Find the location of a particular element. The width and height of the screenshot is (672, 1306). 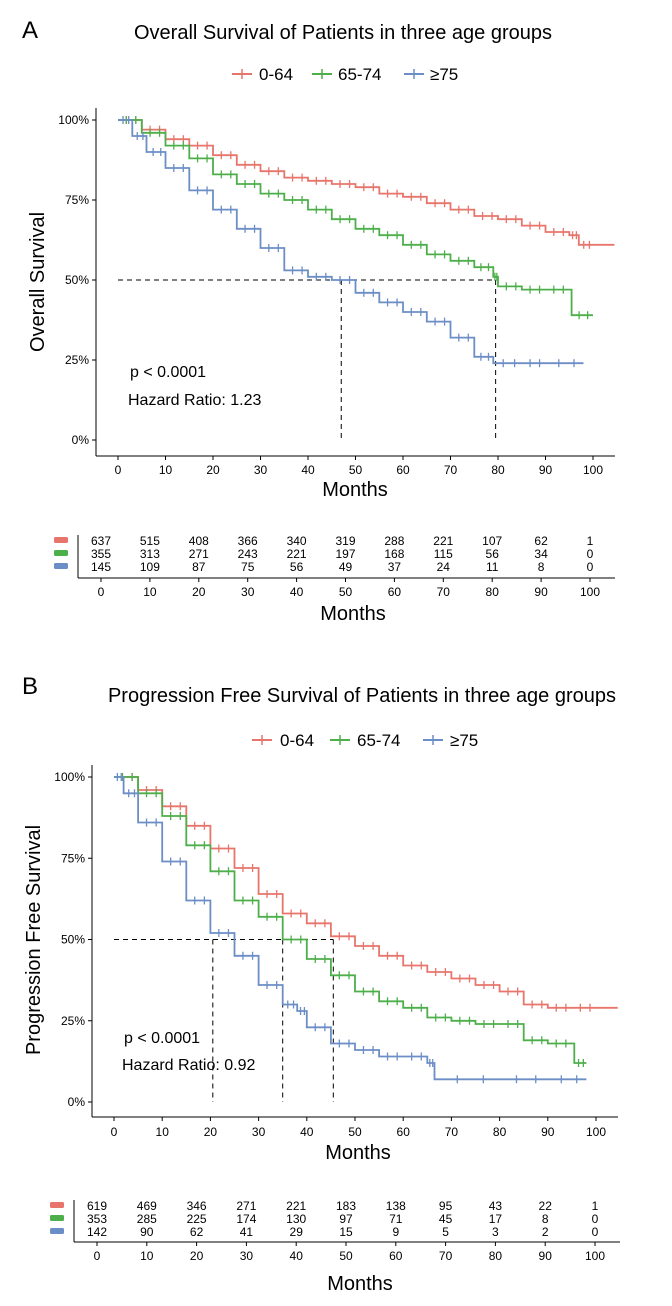

risk-x-tick-label-a-3: 30 is located at coordinates (248, 592).